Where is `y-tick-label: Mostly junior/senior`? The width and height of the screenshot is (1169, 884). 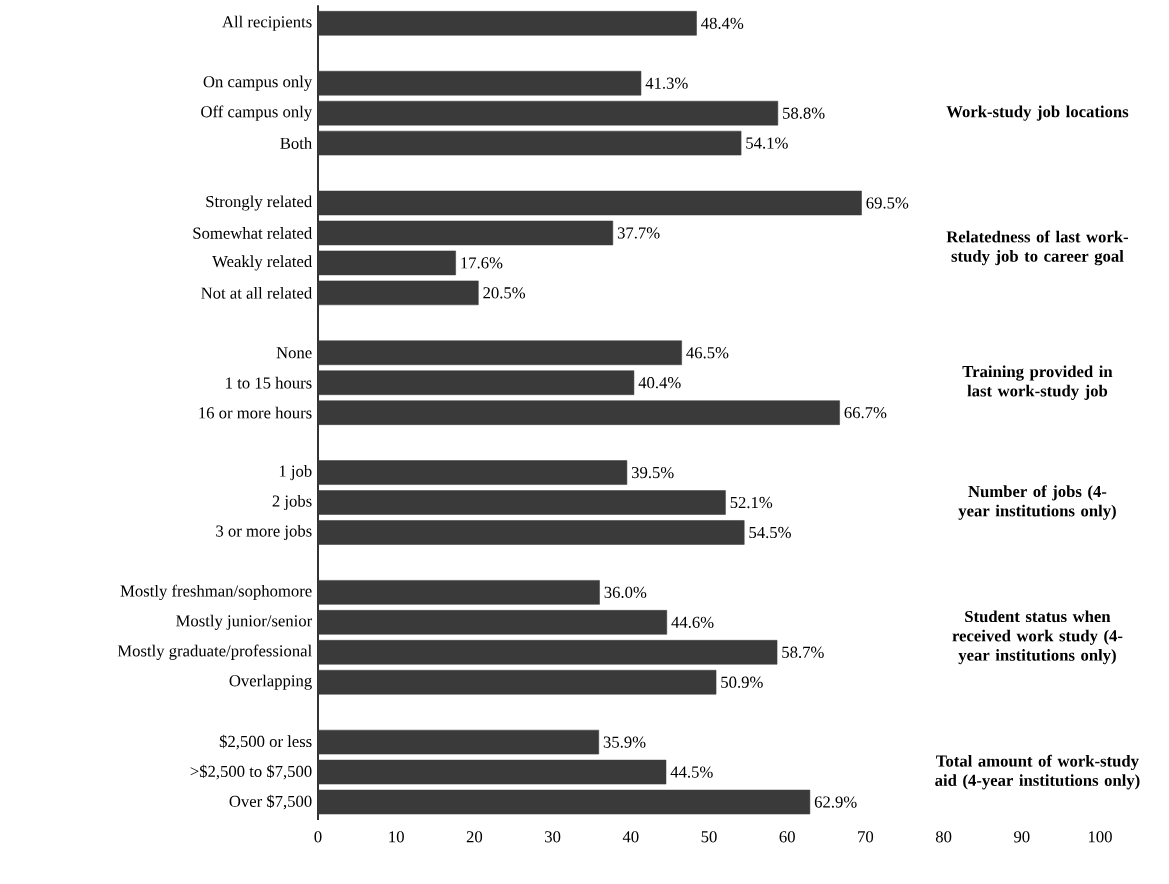 y-tick-label: Mostly junior/senior is located at coordinates (244, 622).